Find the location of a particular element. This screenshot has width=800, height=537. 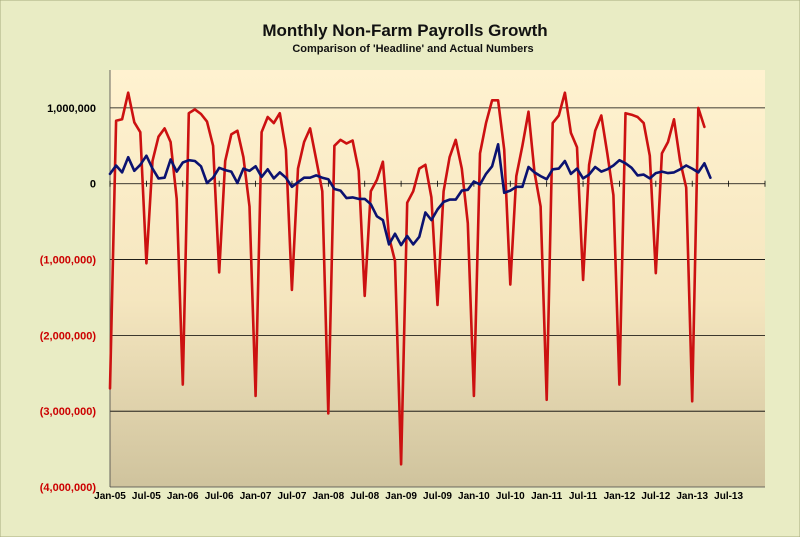

y-tick-label: (2,000,000) is located at coordinates (68, 336).